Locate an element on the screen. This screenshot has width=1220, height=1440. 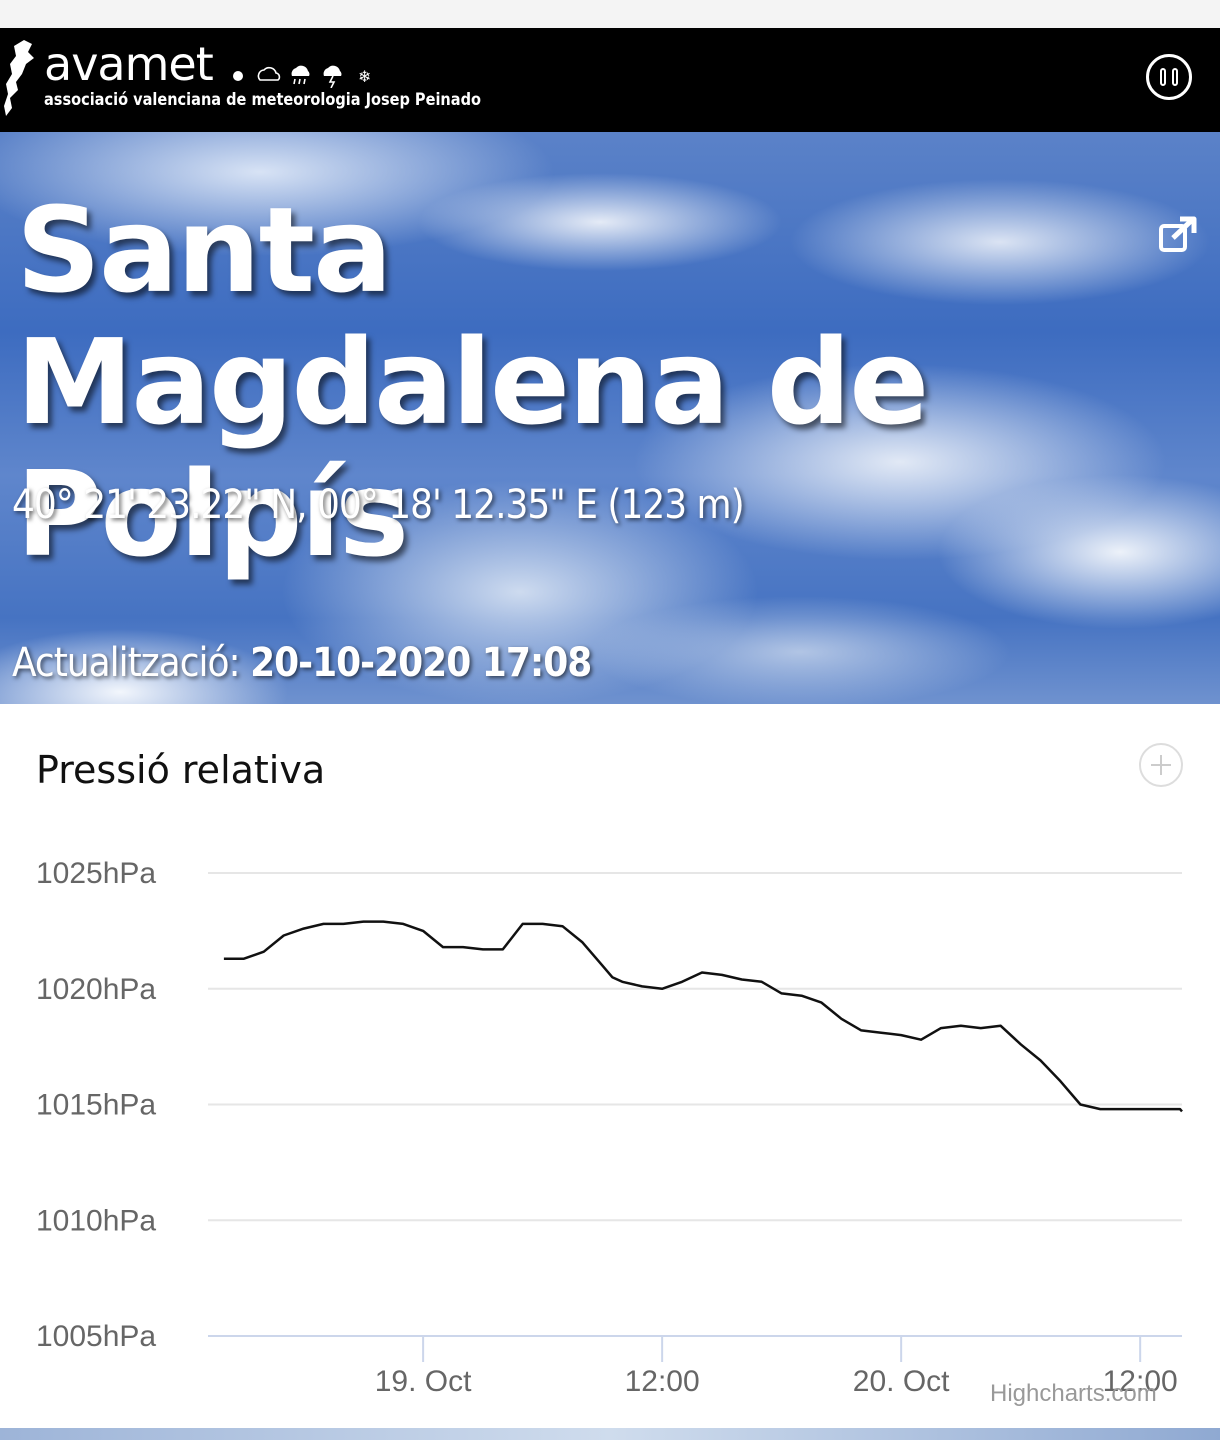
last-updated-label: Actualització: is located at coordinates (126, 663).